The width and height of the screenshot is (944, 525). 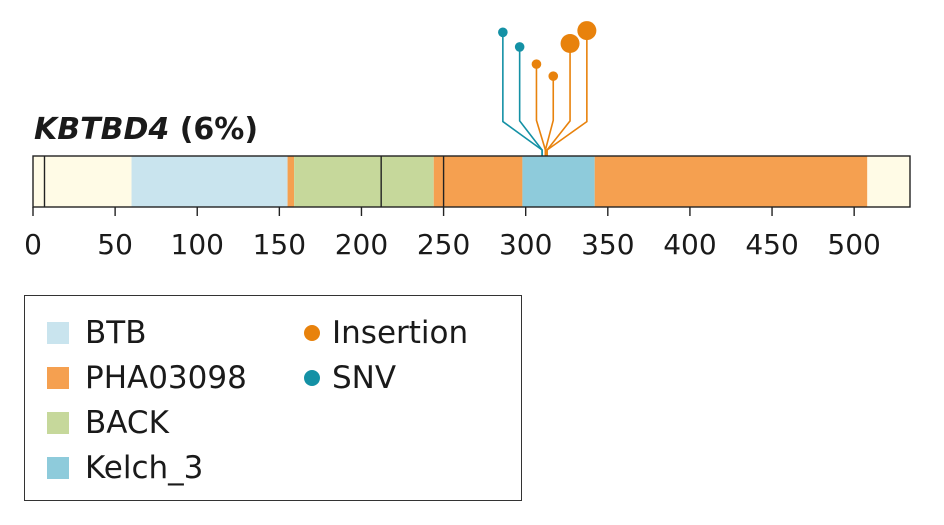 I want to click on domain-legend: BTB PHA03098 BACK Kelch_3, so click(x=147, y=400).